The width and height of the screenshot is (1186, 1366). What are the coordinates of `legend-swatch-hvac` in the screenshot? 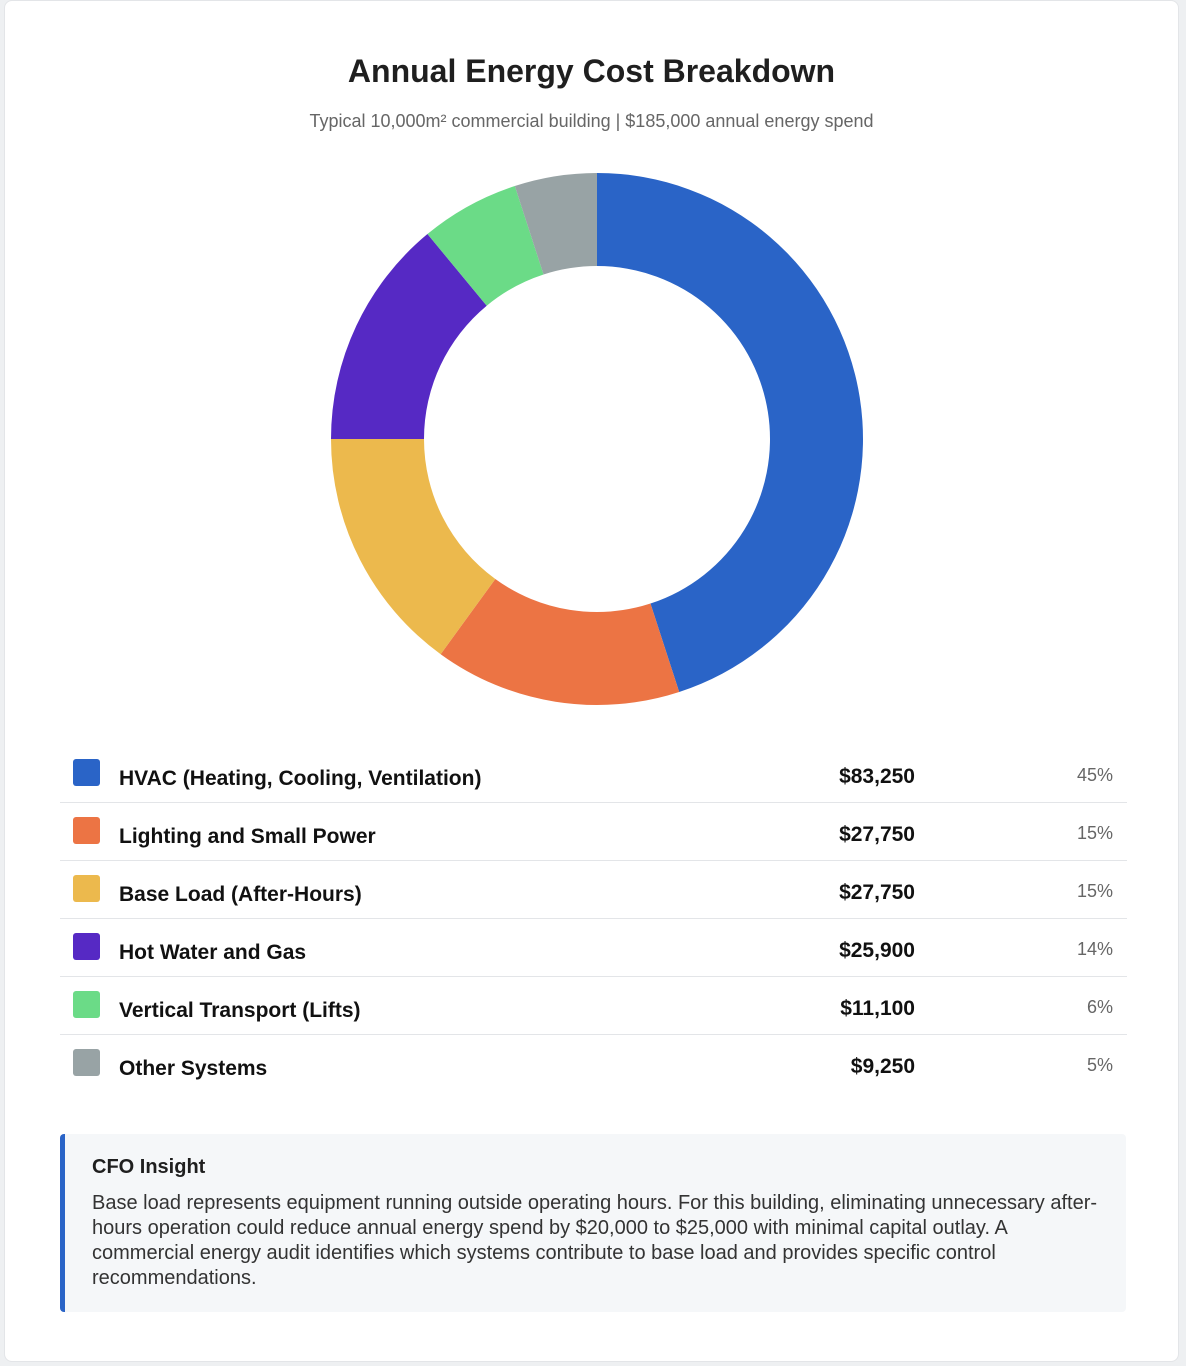 It's located at (86, 772).